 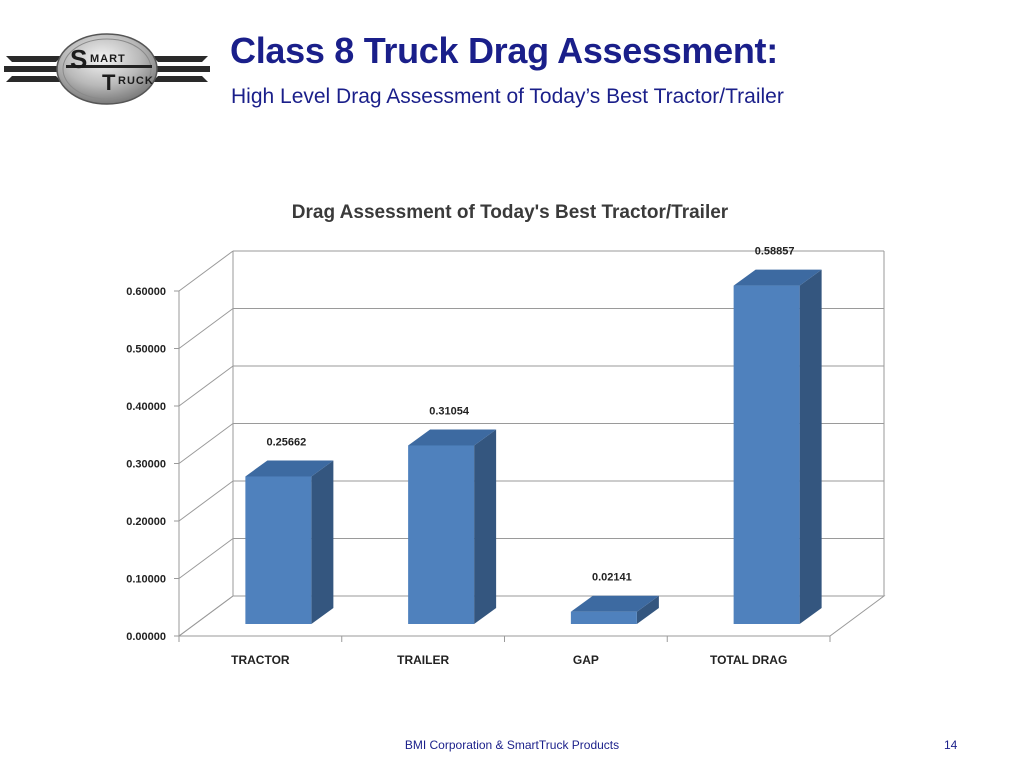 I want to click on data-label: 0.25662, so click(x=286, y=442).